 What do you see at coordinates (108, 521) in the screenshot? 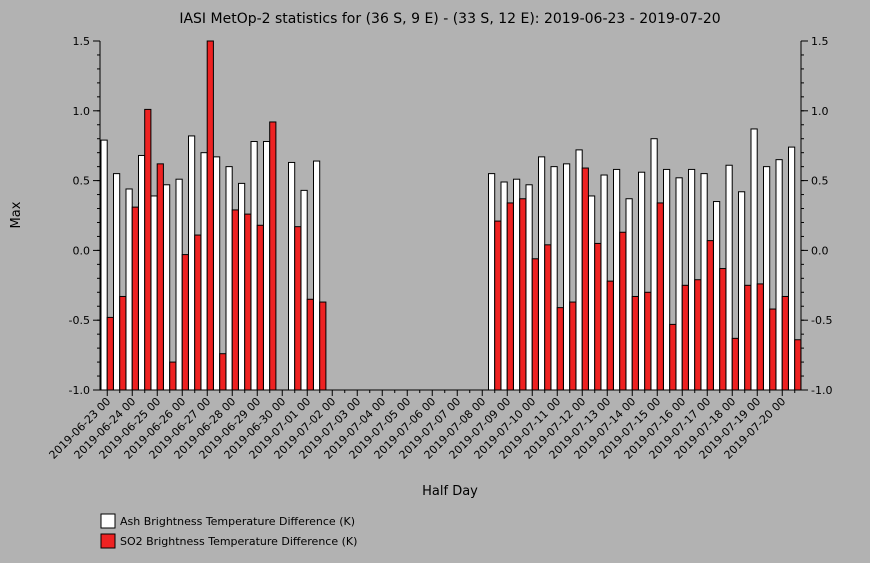
I see `legend-swatch-ash` at bounding box center [108, 521].